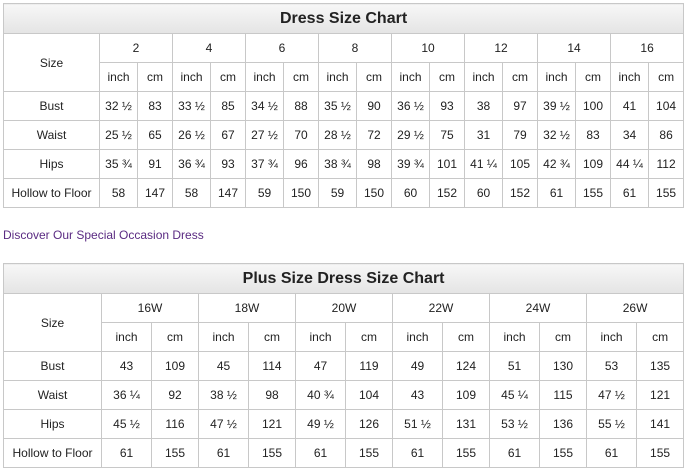  I want to click on measure-cell: 124, so click(466, 366).